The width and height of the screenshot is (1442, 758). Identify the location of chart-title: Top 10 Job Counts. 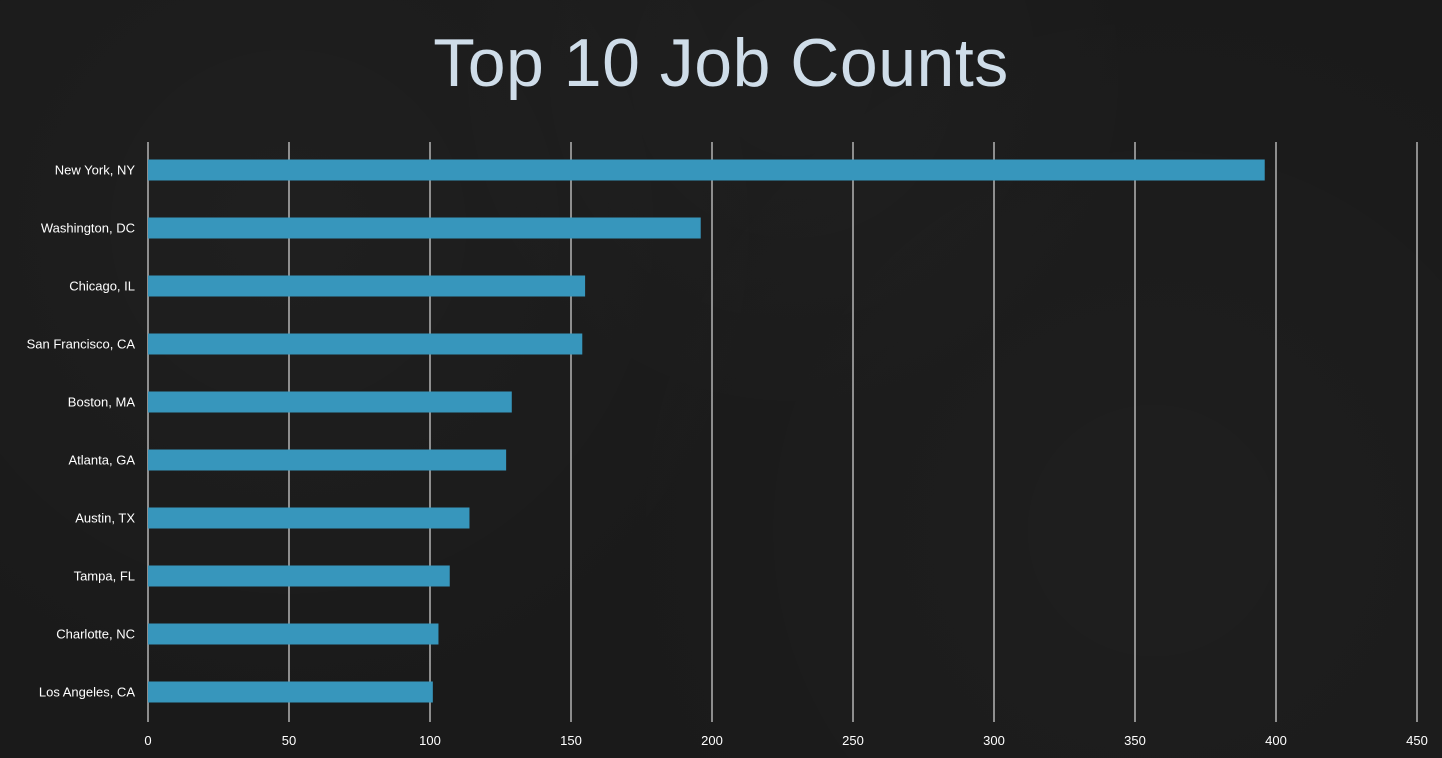
(721, 63).